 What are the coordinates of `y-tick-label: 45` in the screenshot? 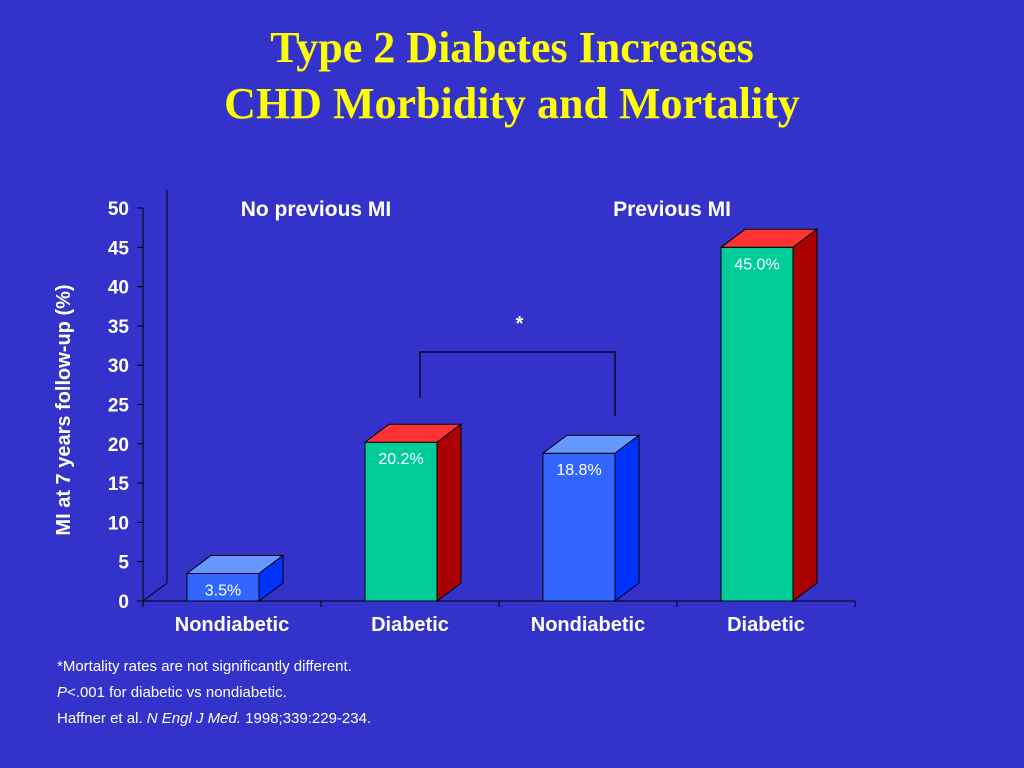 It's located at (119, 248).